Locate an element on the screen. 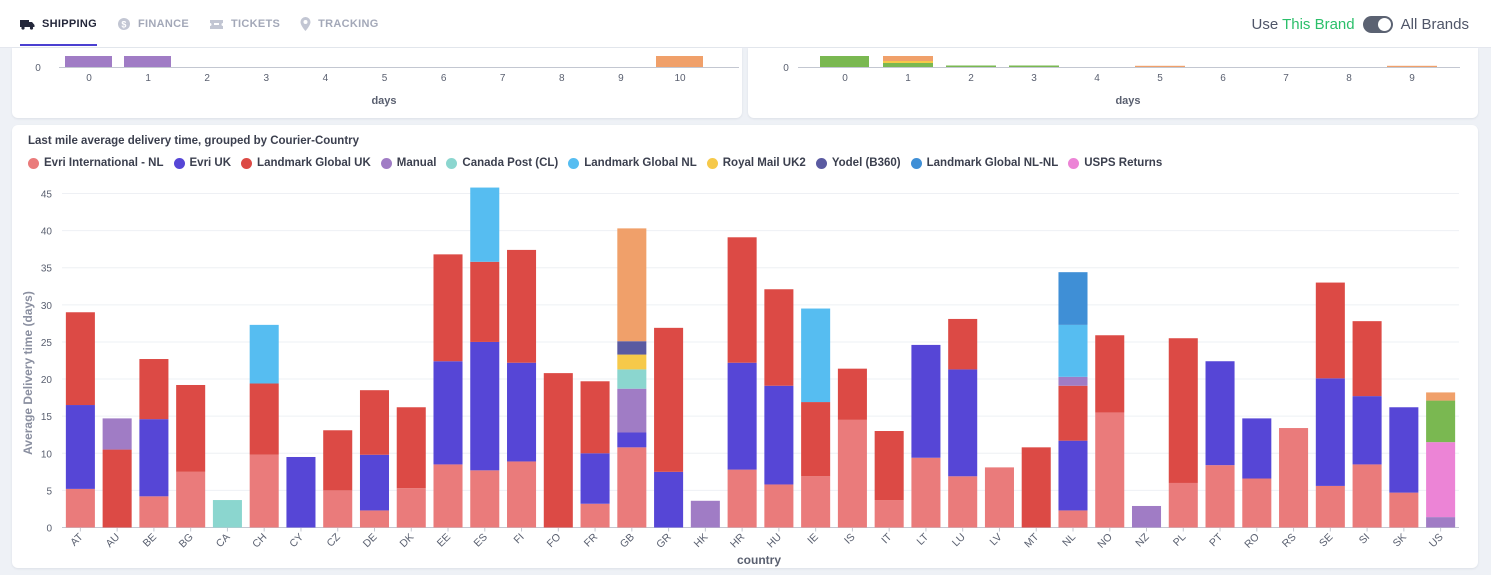 The height and width of the screenshot is (575, 1491). legend-item: Yodel (B360) is located at coordinates (858, 163).